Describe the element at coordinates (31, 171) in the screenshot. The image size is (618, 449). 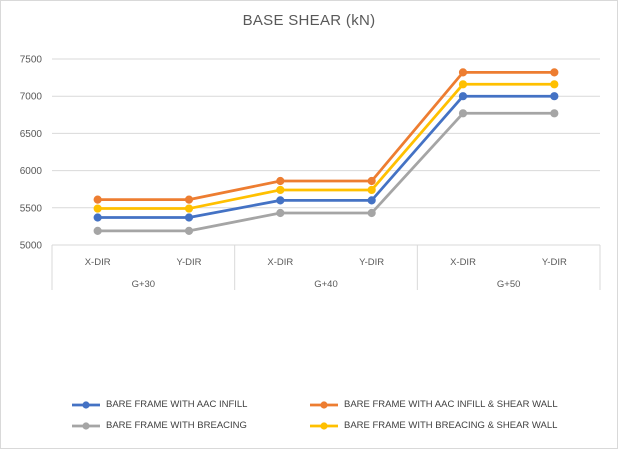
I see `y-tick-label: 6000` at that location.